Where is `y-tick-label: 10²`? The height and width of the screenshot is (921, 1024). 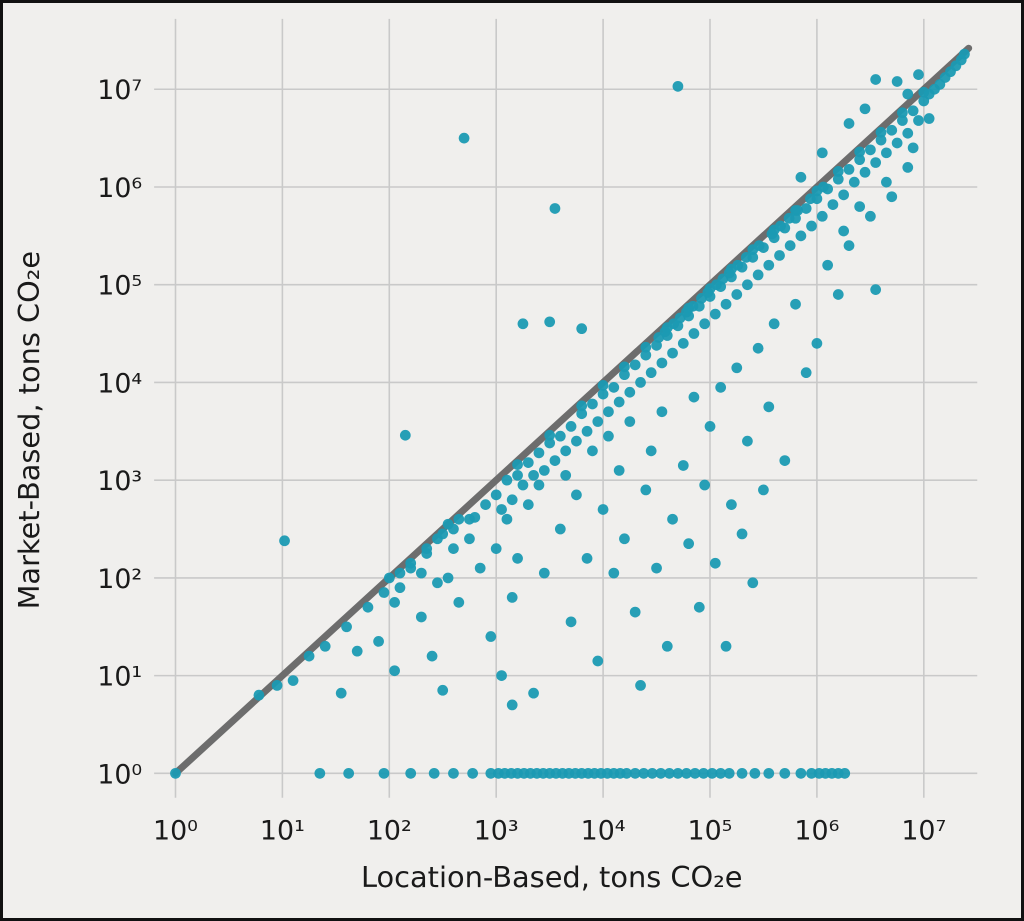 y-tick-label: 10² is located at coordinates (119, 579).